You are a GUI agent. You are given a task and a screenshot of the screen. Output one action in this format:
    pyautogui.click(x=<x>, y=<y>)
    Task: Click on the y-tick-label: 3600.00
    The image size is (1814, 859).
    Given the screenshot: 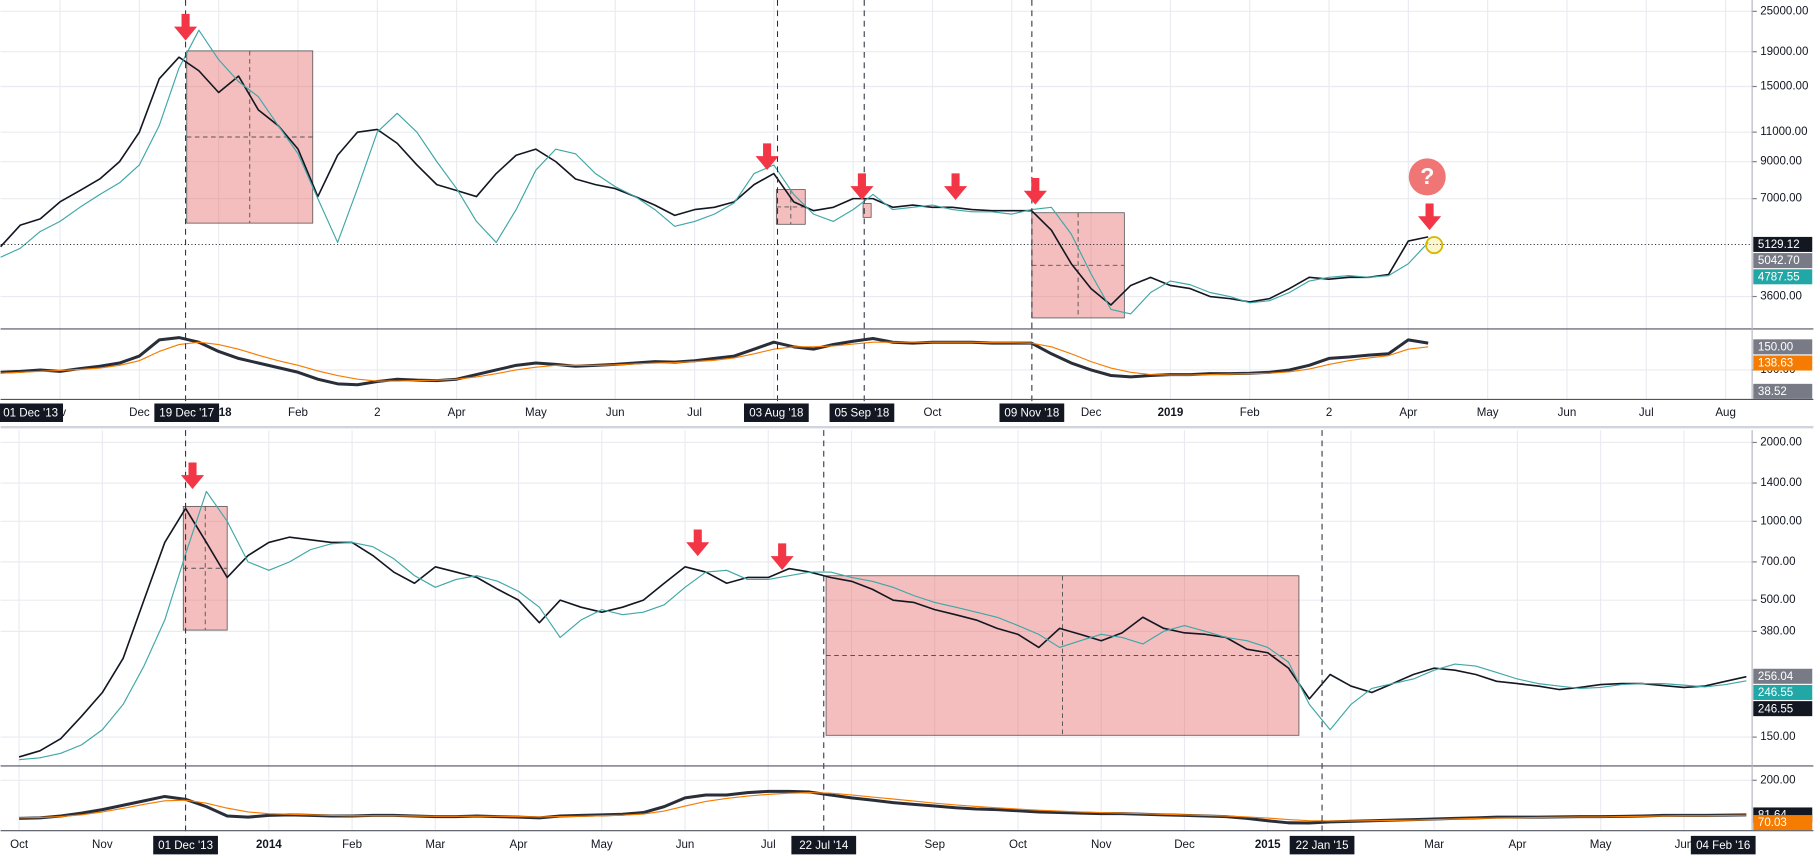 What is the action you would take?
    pyautogui.click(x=1781, y=297)
    